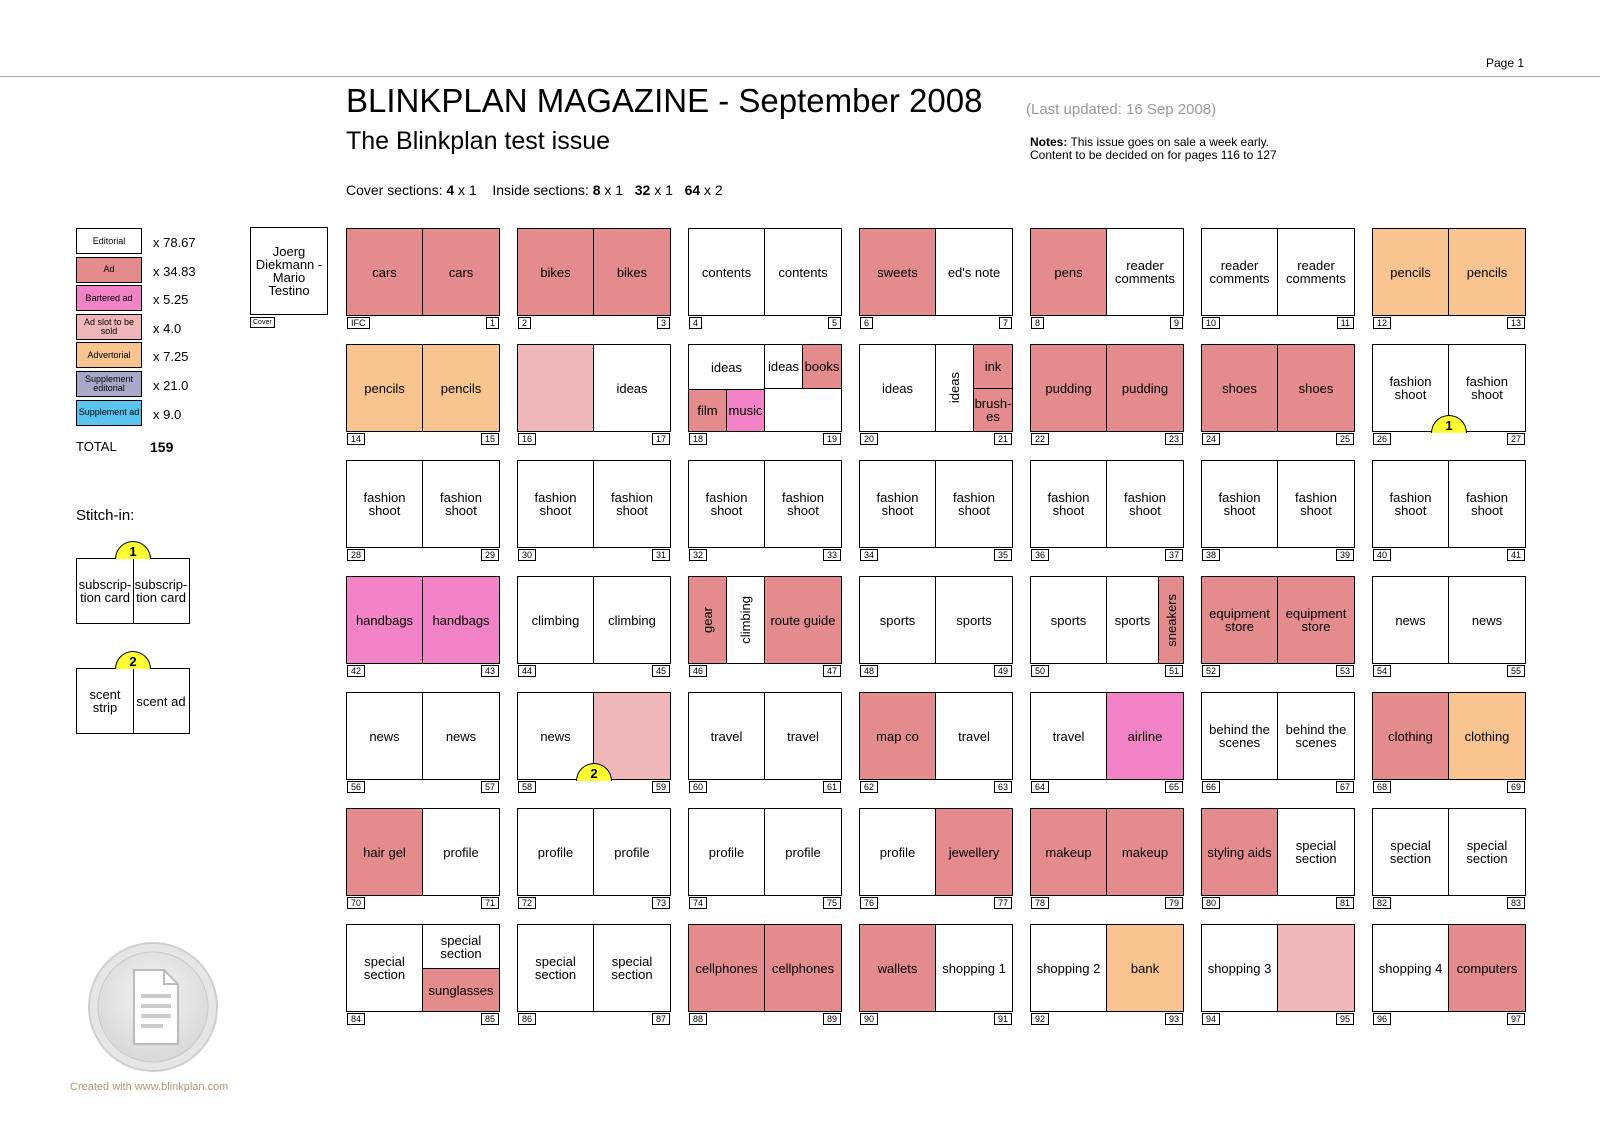 The image size is (1600, 1131). I want to click on page-left: fashion shoot, so click(1069, 504).